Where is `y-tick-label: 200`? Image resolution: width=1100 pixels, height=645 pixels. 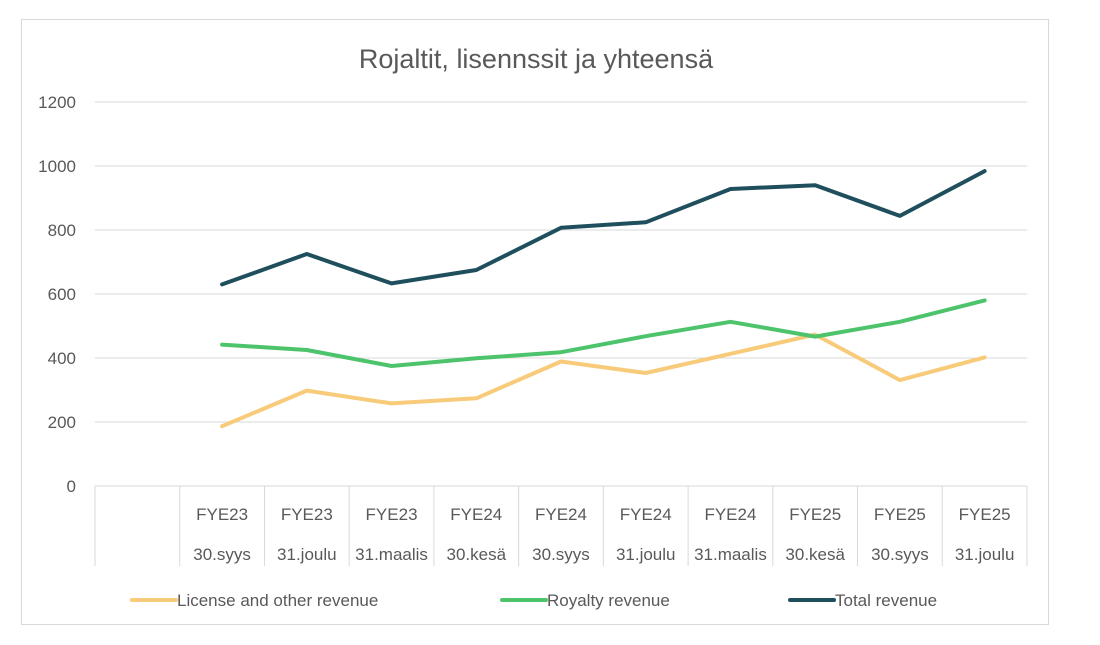 y-tick-label: 200 is located at coordinates (62, 422).